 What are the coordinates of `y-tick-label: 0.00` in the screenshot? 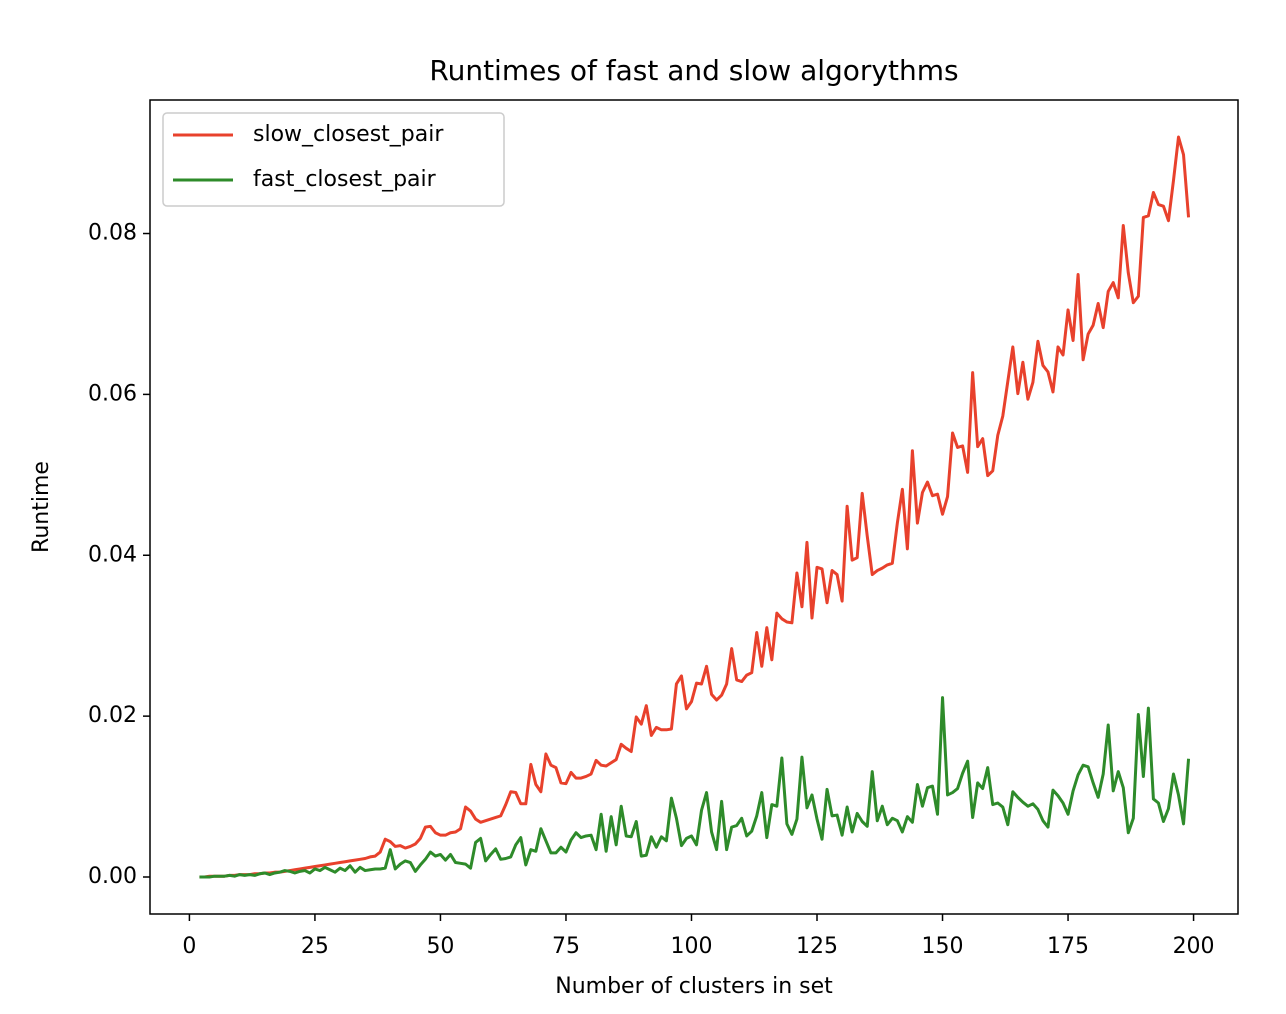 It's located at (112, 876).